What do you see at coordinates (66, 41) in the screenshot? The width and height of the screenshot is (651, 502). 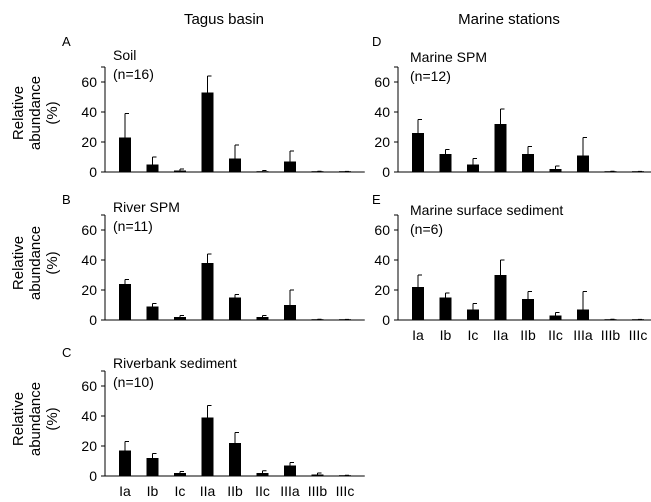 I see `panel-letter: A` at bounding box center [66, 41].